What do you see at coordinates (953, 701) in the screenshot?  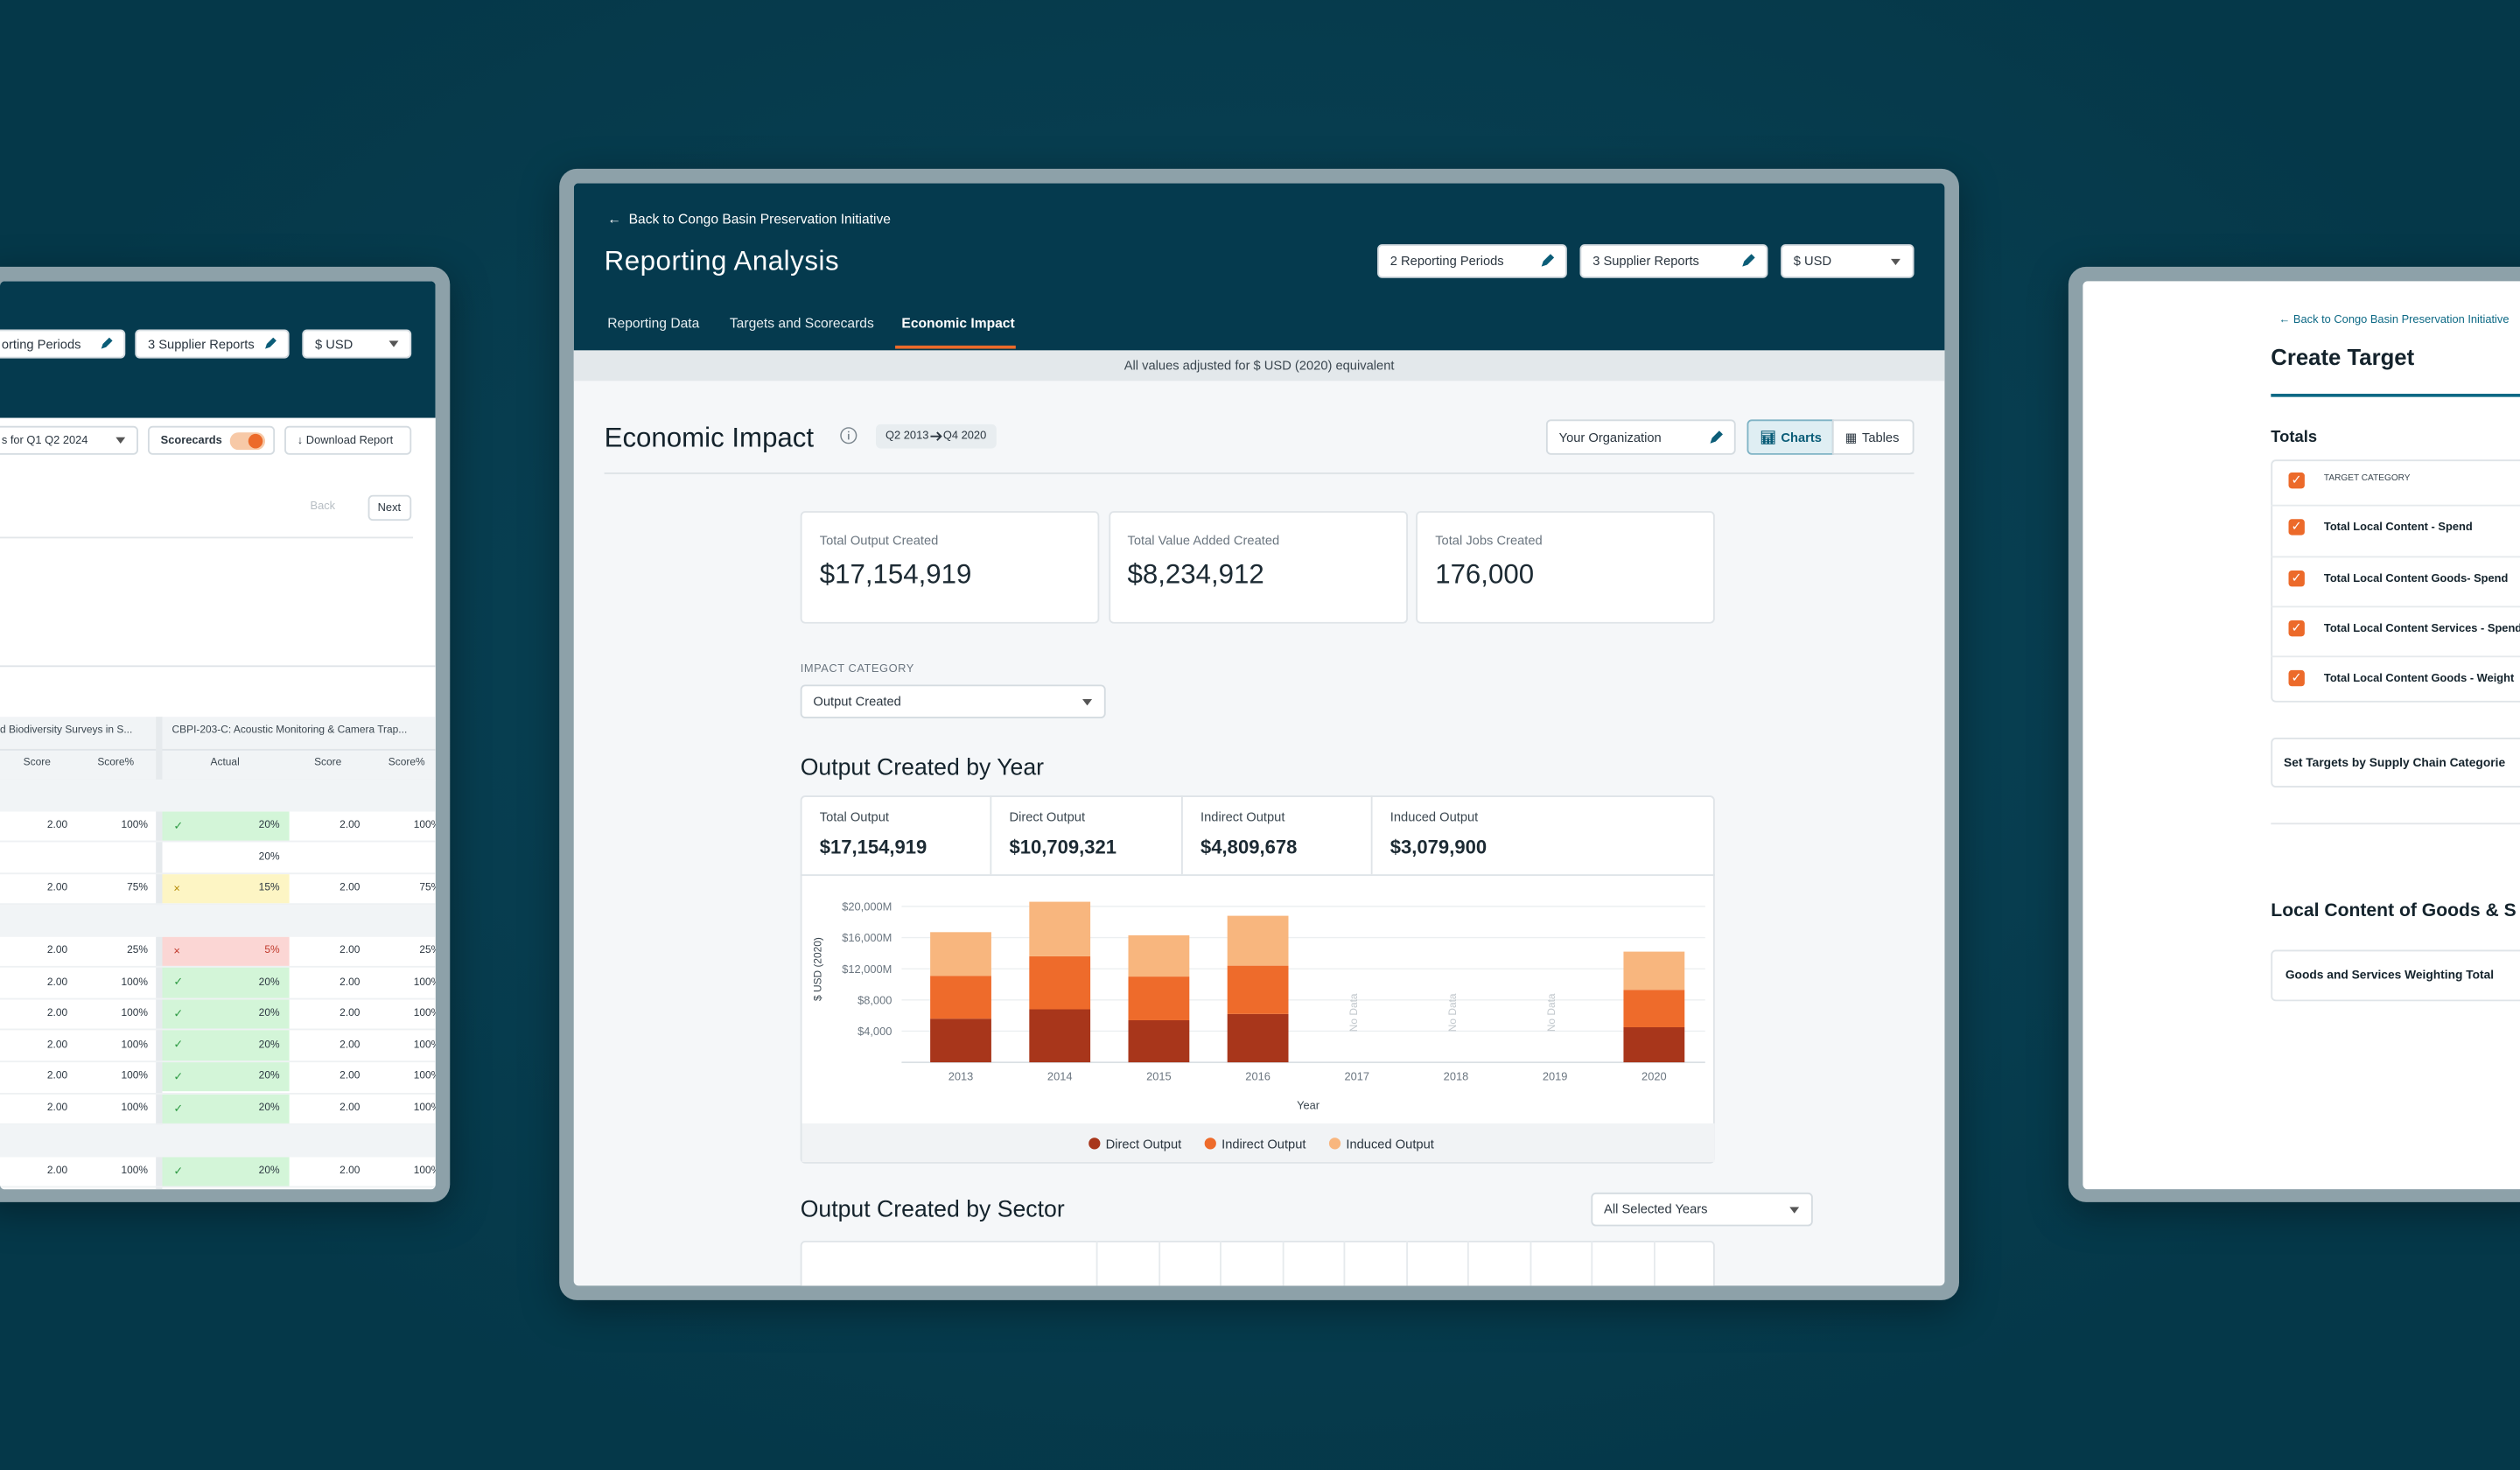 I see `impact-select: Output Created` at bounding box center [953, 701].